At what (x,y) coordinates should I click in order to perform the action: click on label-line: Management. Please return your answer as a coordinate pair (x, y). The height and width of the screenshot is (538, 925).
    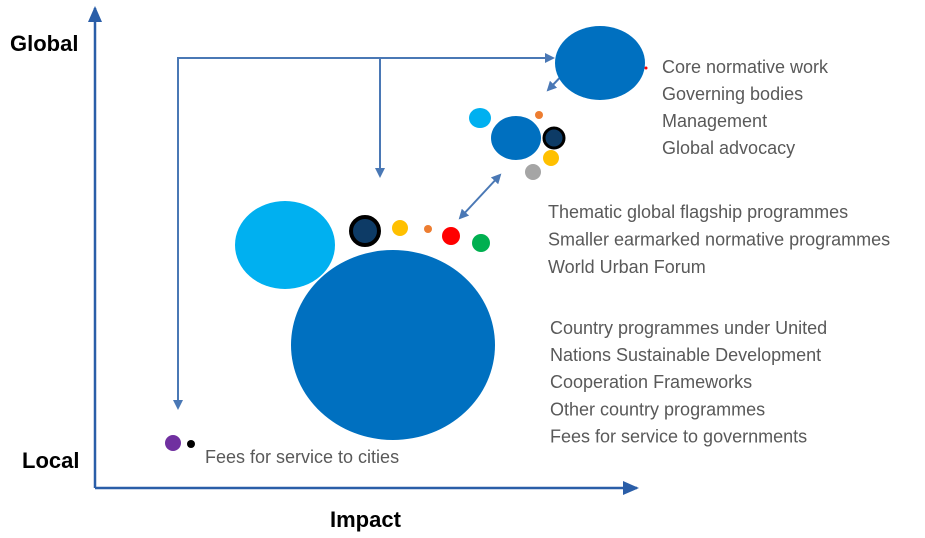
    Looking at the image, I should click on (714, 121).